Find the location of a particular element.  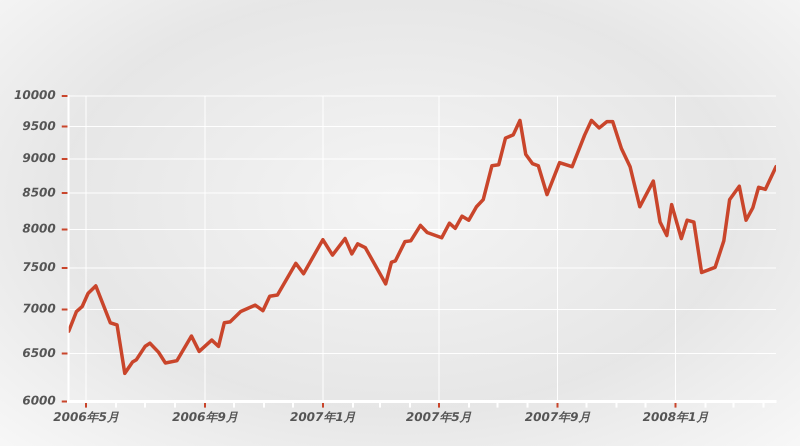

x-tick-label: 2007年5月 is located at coordinates (439, 417).